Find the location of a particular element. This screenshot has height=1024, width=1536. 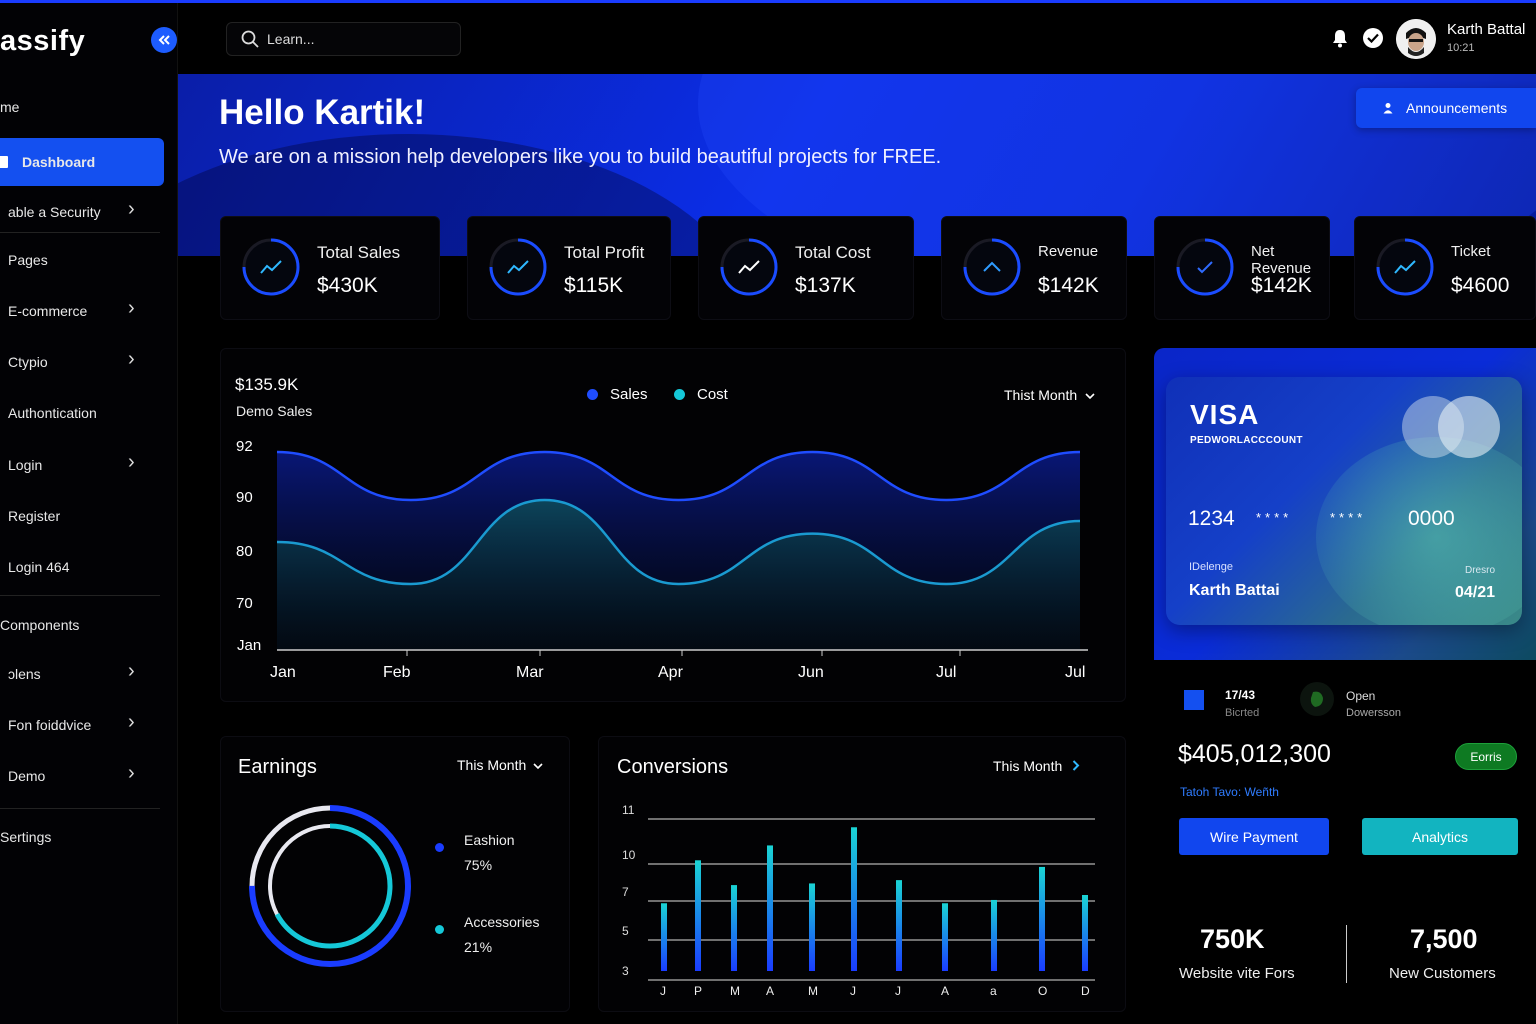

donut-slice-accessories is located at coordinates (330, 886).